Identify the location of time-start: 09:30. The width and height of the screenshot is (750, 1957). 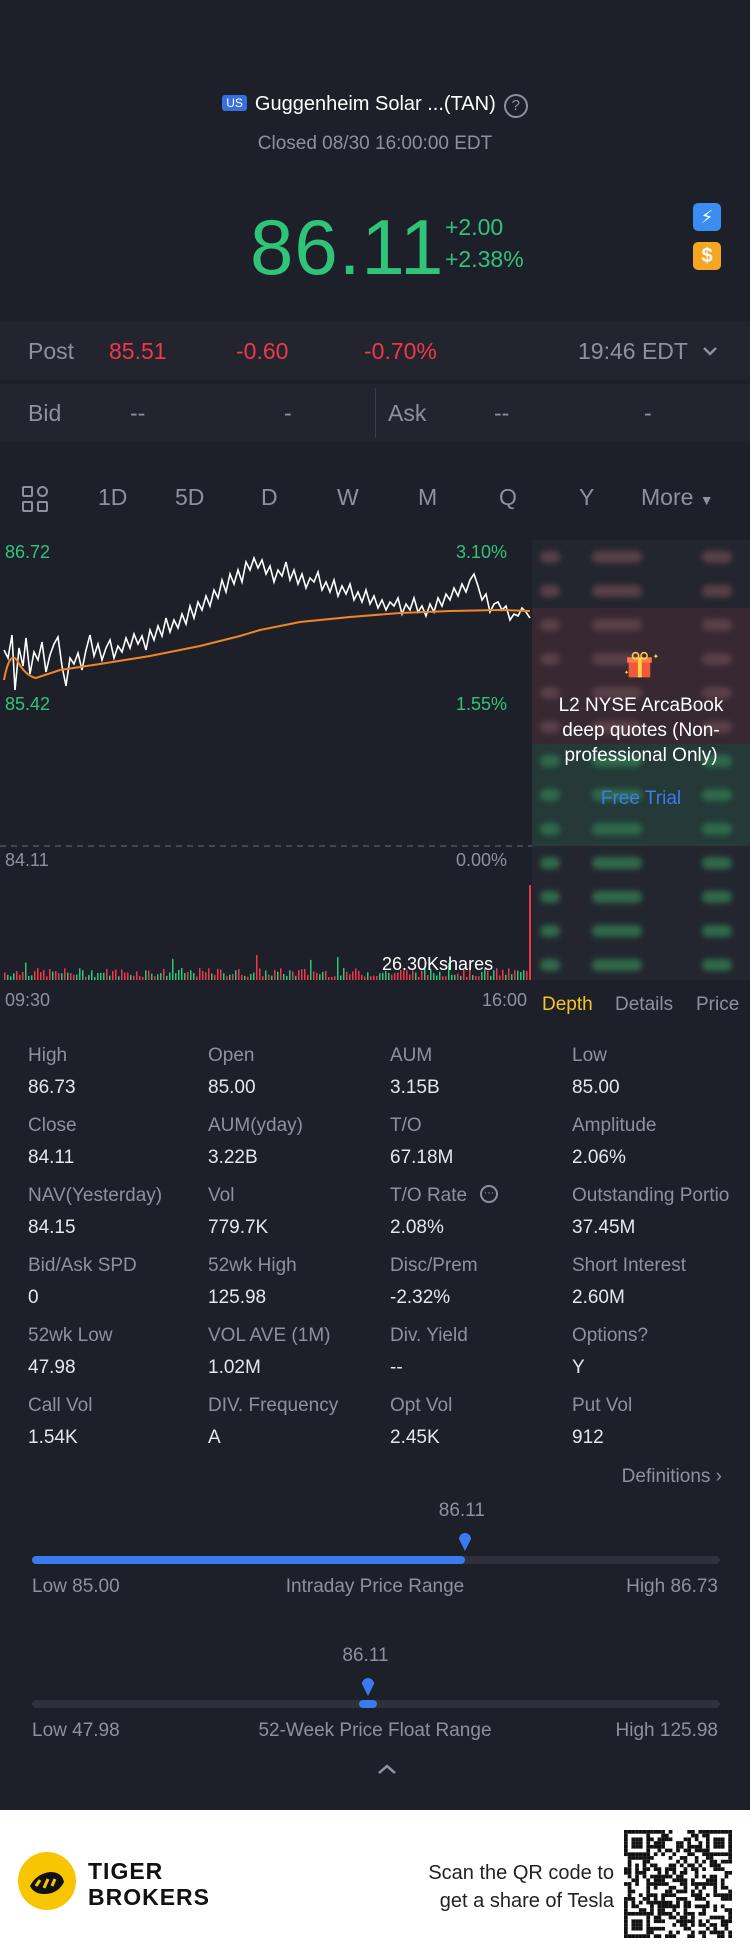
(28, 1000).